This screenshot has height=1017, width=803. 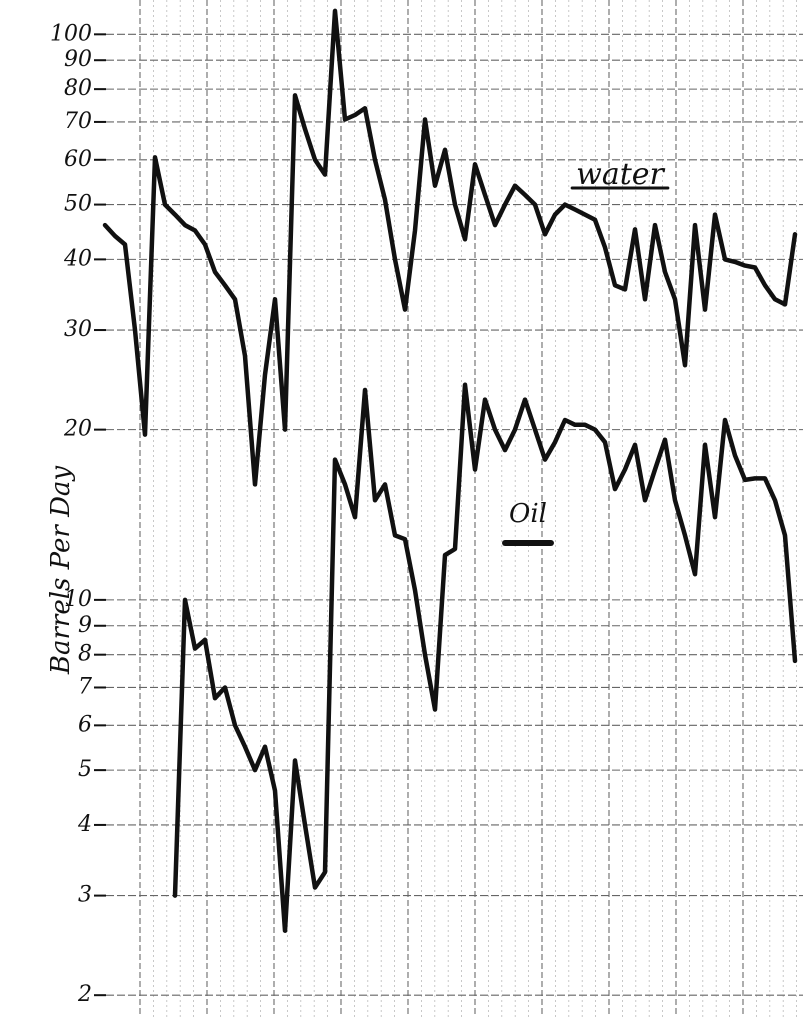 I want to click on y-tick-label: 4, so click(x=84, y=824).